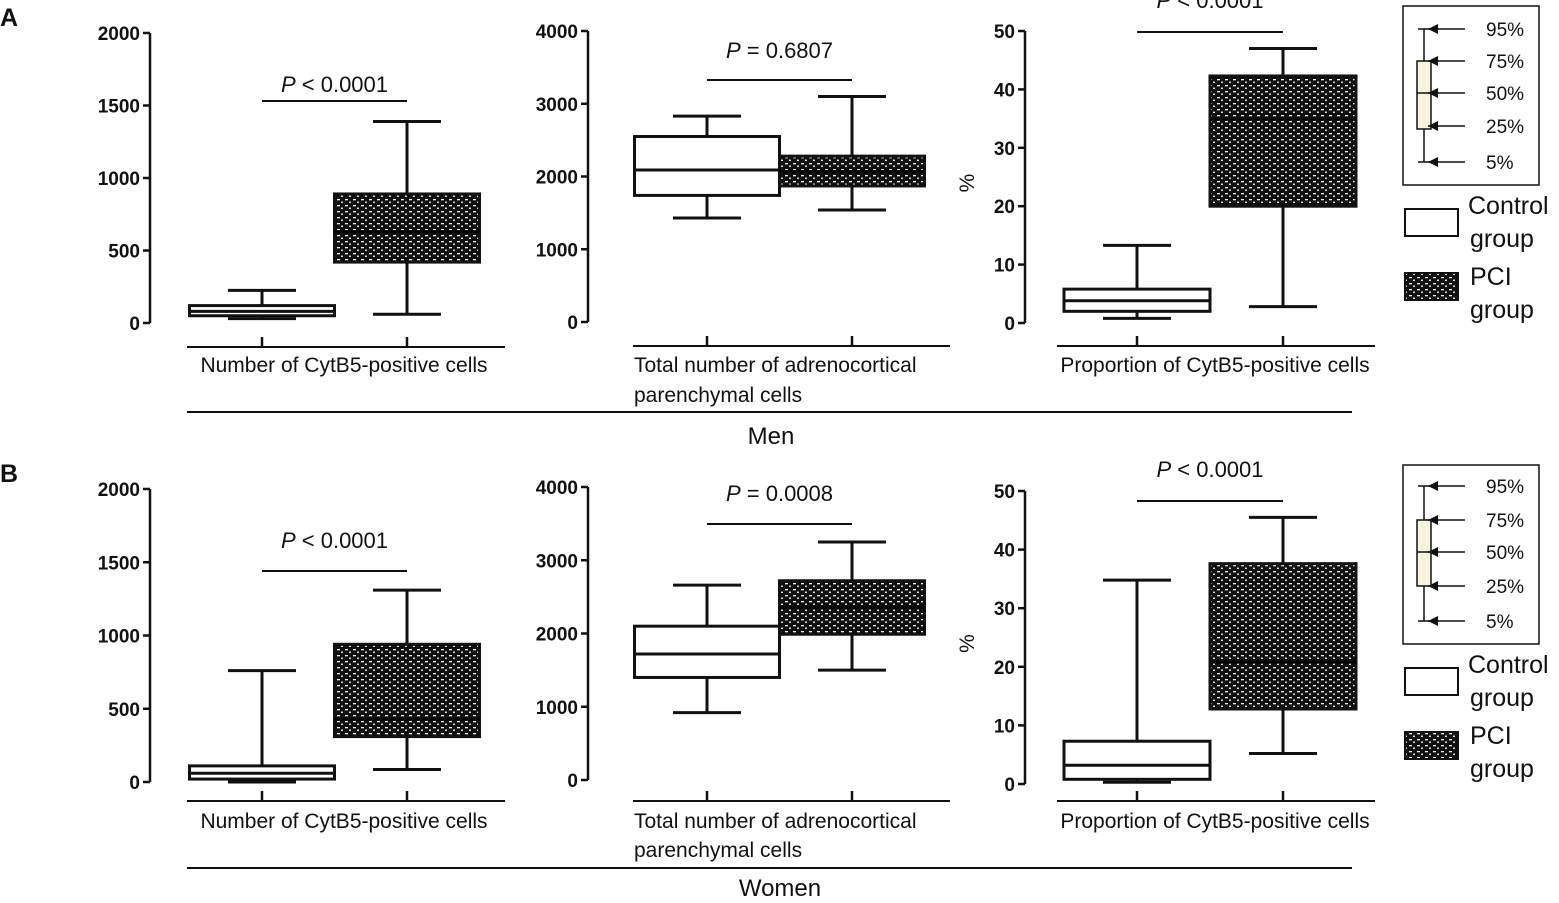  Describe the element at coordinates (787, 493) in the screenshot. I see `p-value-text: = 0.0008` at that location.